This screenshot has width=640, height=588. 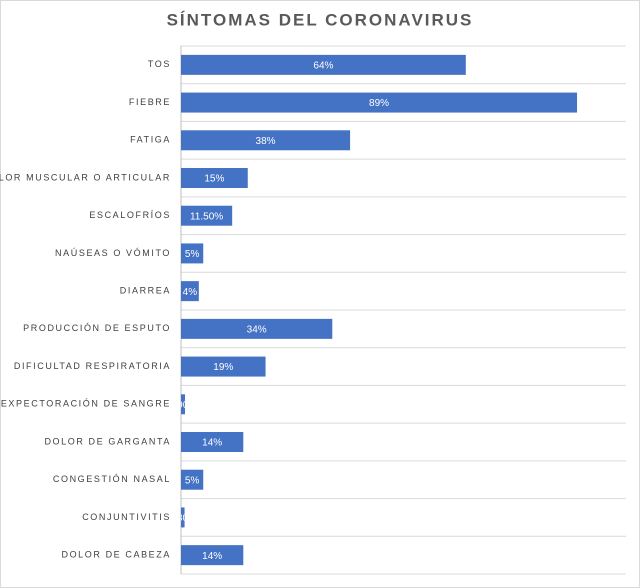 I want to click on value-label: 0.80%, so click(x=183, y=518).